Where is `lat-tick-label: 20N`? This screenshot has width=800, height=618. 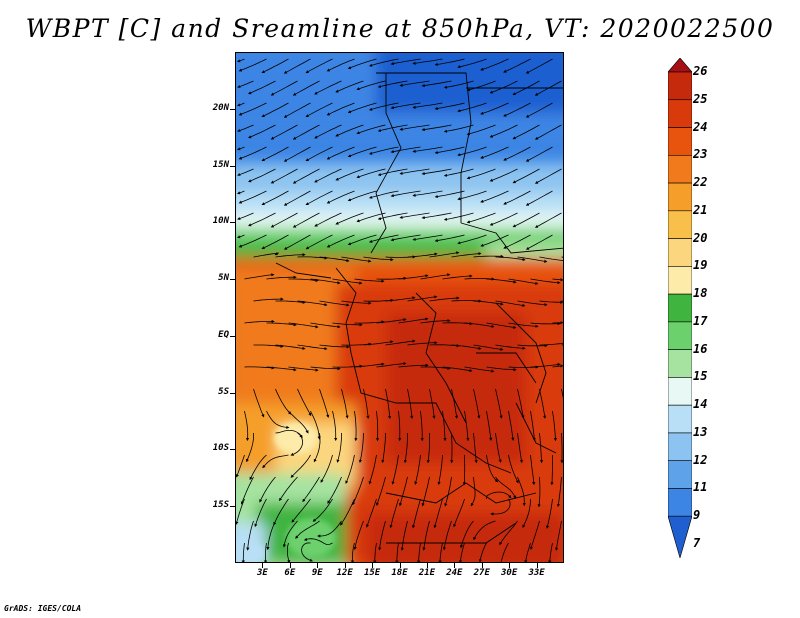 lat-tick-label: 20N is located at coordinates (220, 107).